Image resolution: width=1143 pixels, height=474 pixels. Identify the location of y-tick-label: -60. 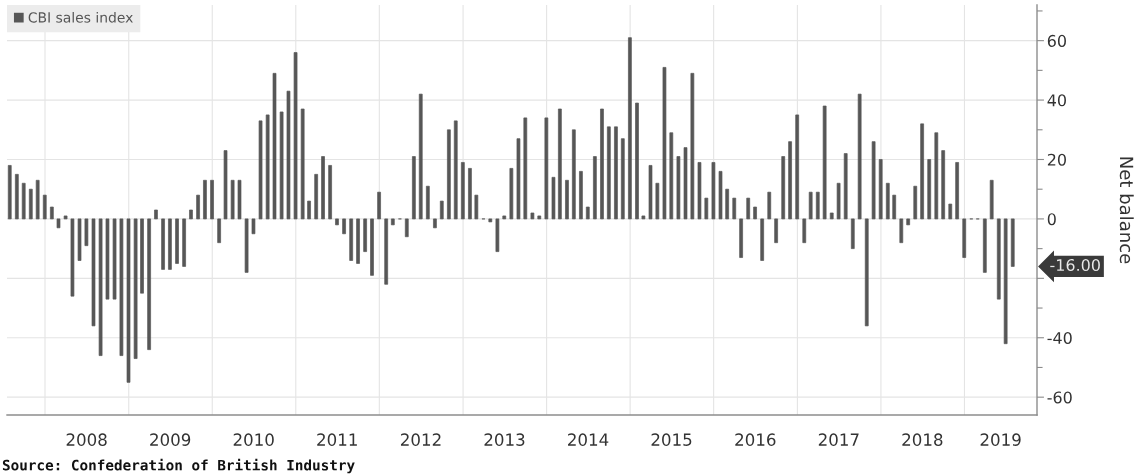
(1059, 397).